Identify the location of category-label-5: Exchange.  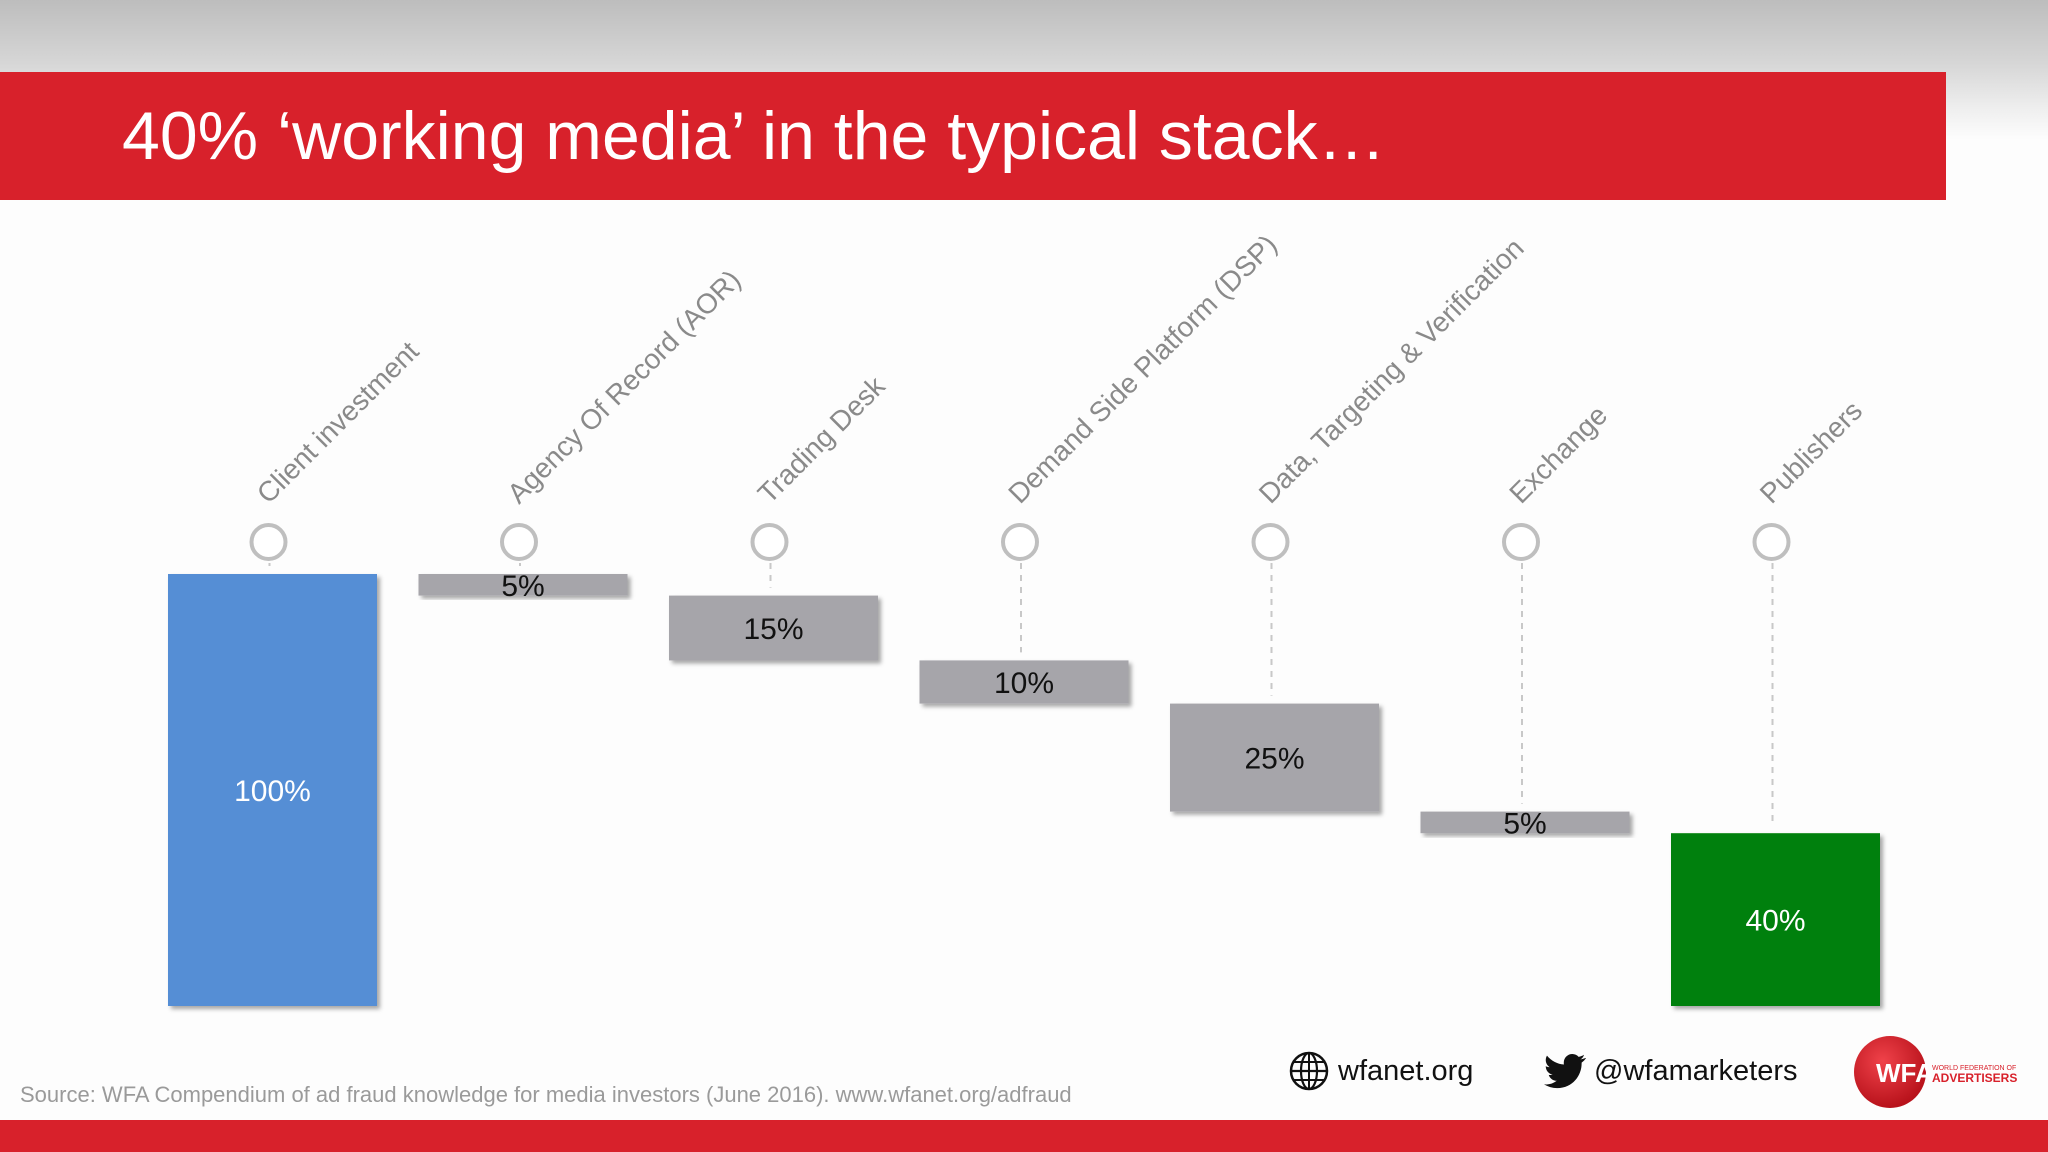
(1558, 454).